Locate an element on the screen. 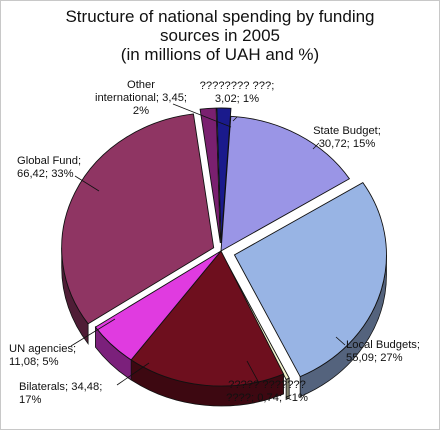 The image size is (440, 430). slice-label-text: ????; 0,74; <1% is located at coordinates (267, 398).